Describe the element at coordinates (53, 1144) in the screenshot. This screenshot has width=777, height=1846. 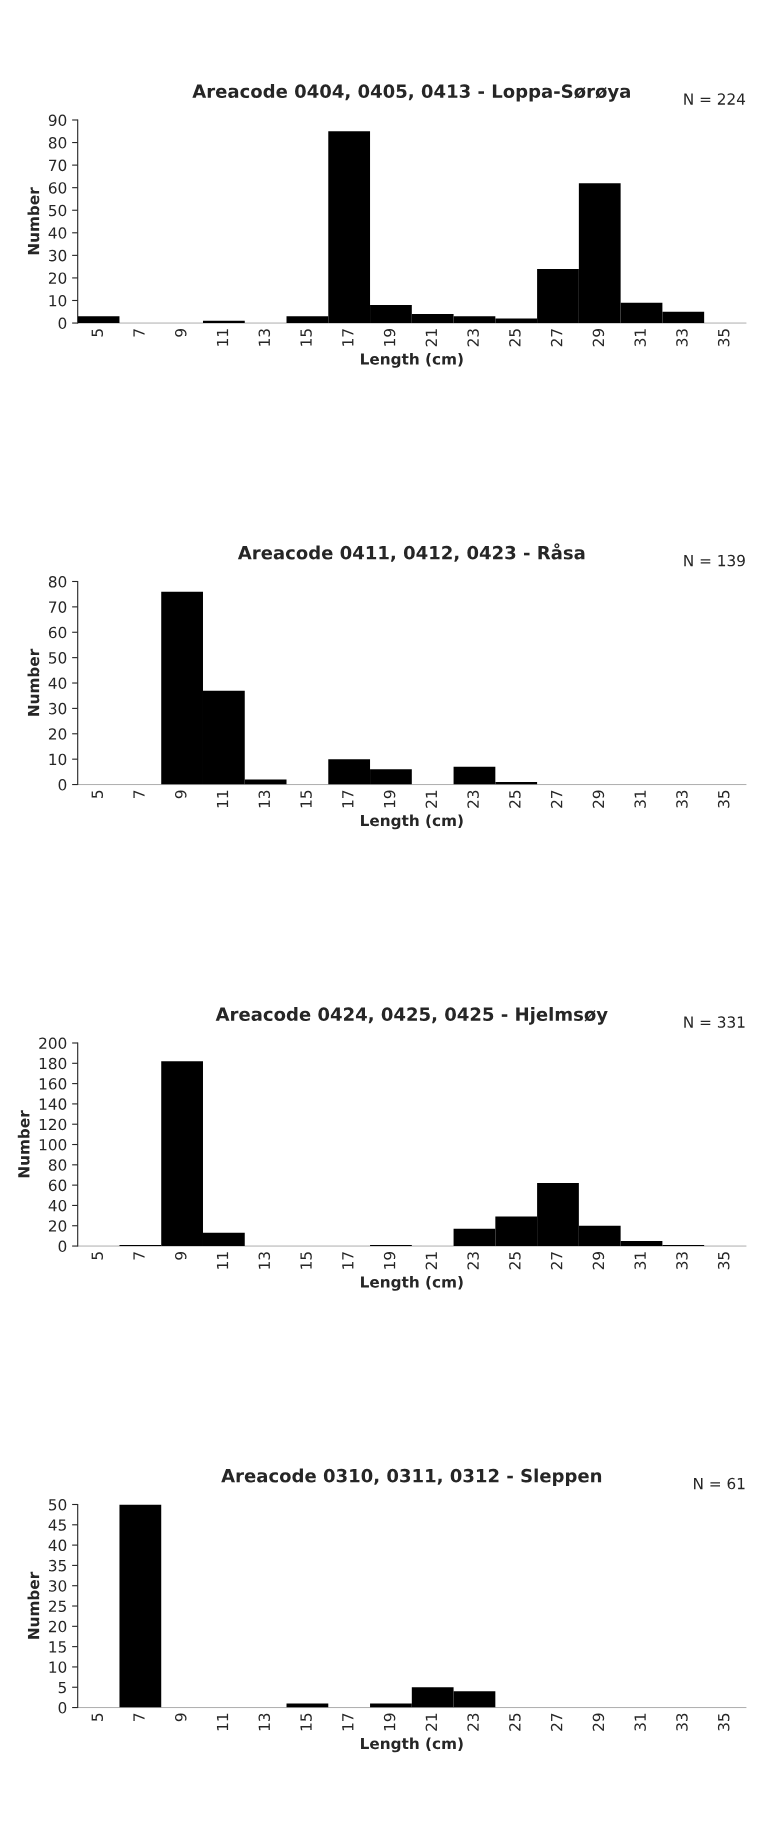
I see `y-tick-label: 100` at that location.